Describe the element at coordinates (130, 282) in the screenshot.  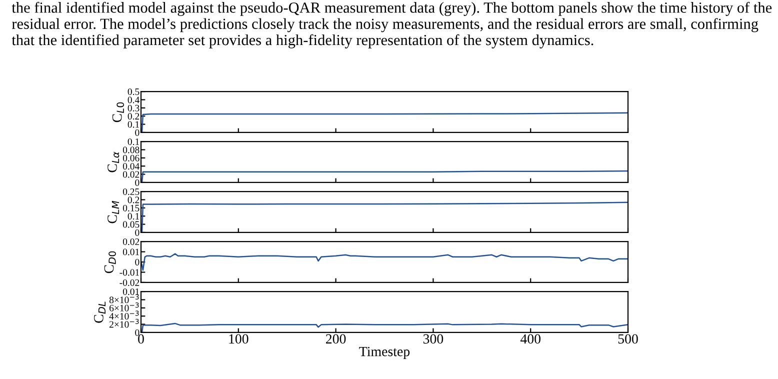
I see `y-tick-label: -0.02` at that location.